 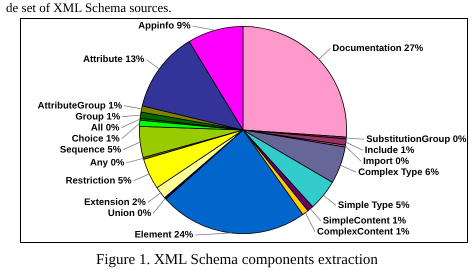 What do you see at coordinates (99, 180) in the screenshot?
I see `slice-label: Restriction 5%` at bounding box center [99, 180].